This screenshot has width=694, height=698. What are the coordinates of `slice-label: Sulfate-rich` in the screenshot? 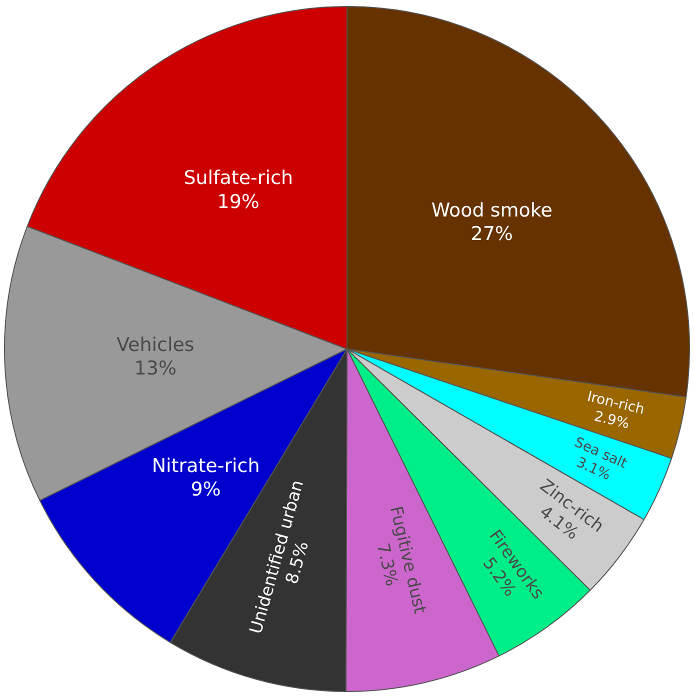 It's located at (238, 178).